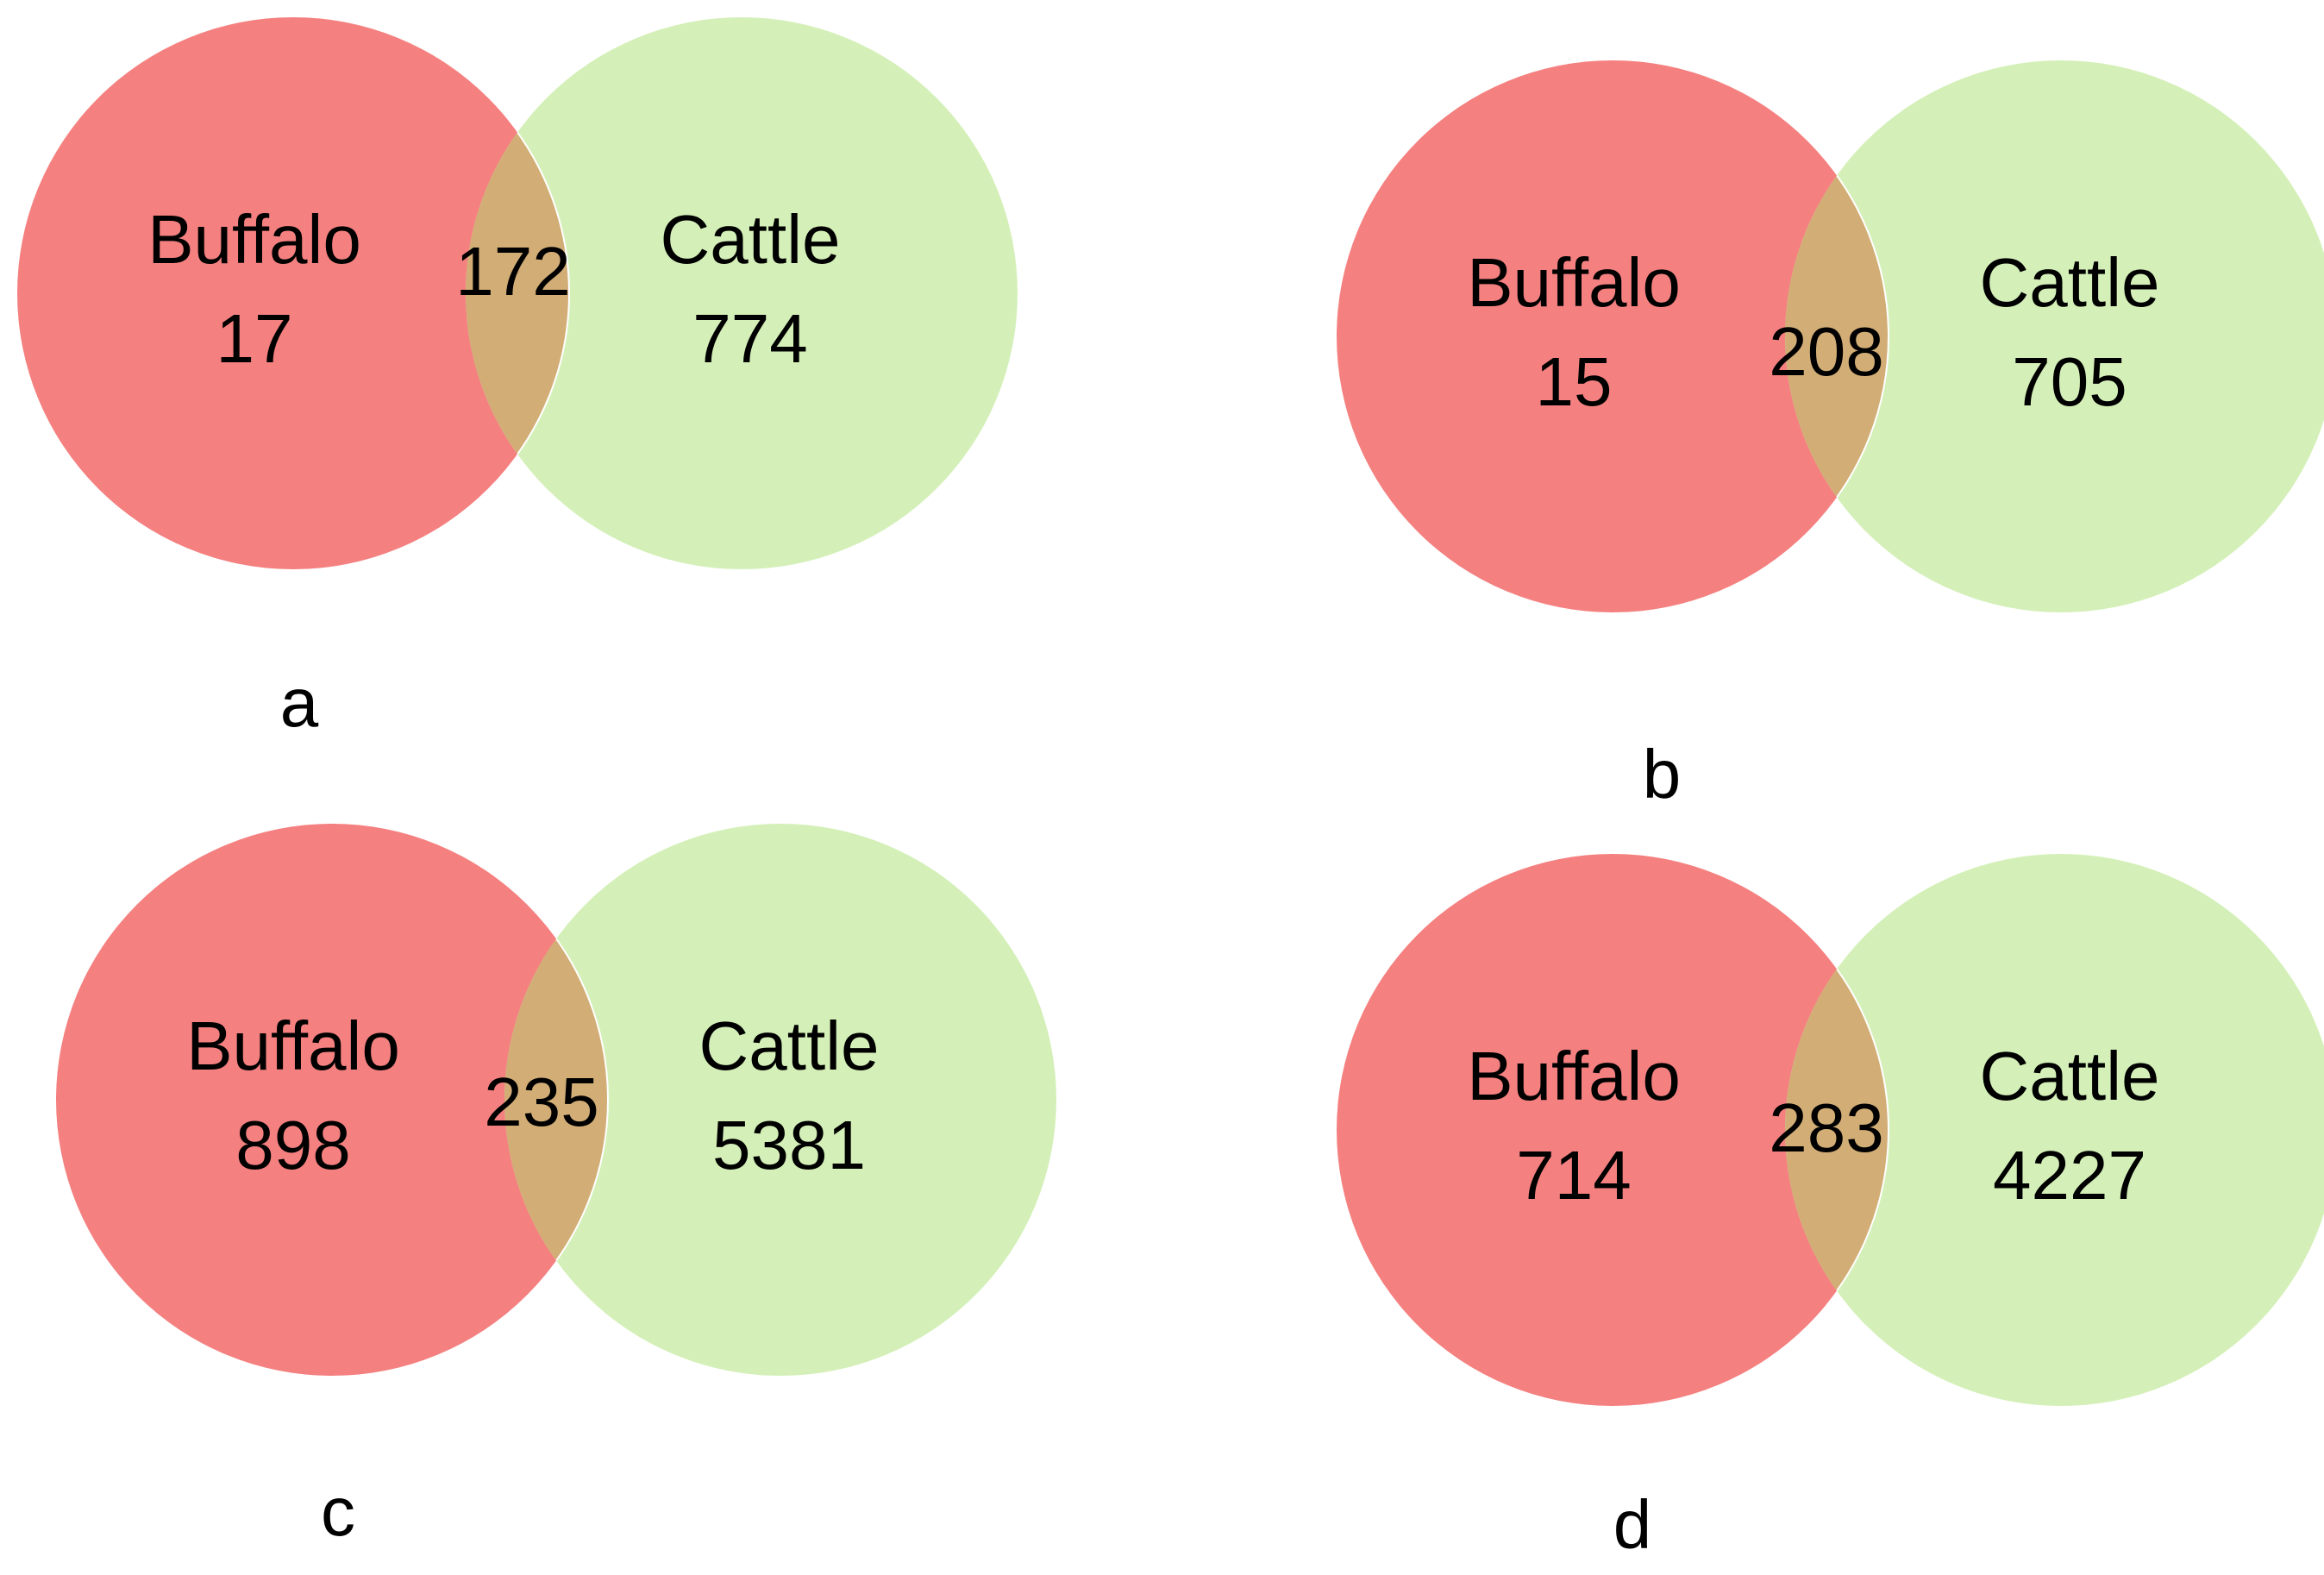 This screenshot has height=1575, width=2324. Describe the element at coordinates (789, 1145) in the screenshot. I see `cattle-count: 5381` at that location.